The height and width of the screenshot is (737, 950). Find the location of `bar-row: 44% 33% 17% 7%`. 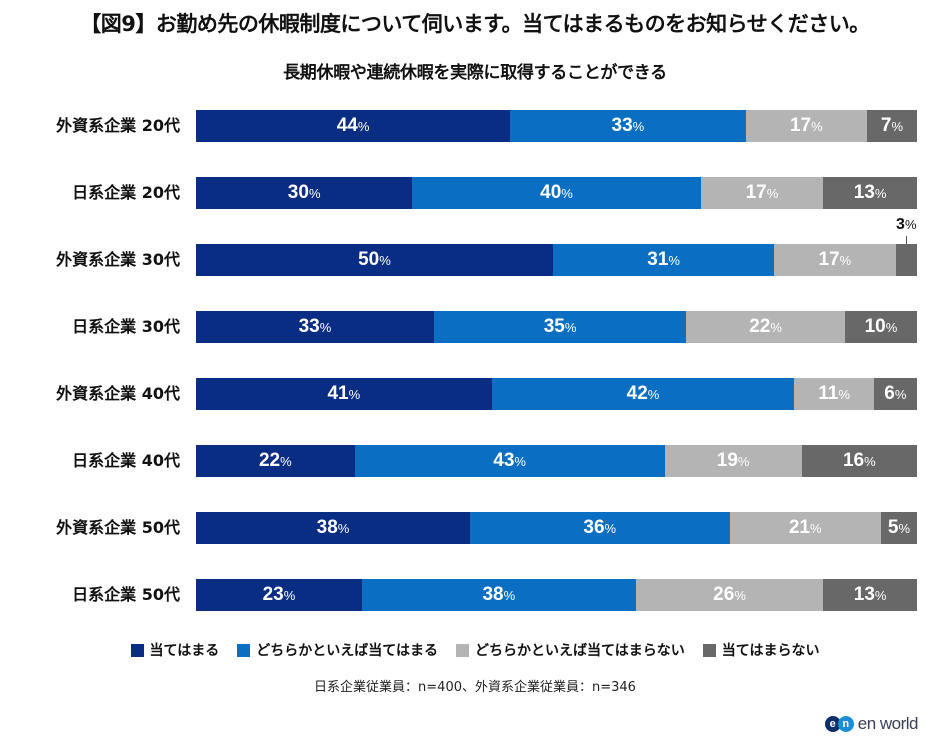

bar-row: 44% 33% 17% 7% is located at coordinates (556, 126).